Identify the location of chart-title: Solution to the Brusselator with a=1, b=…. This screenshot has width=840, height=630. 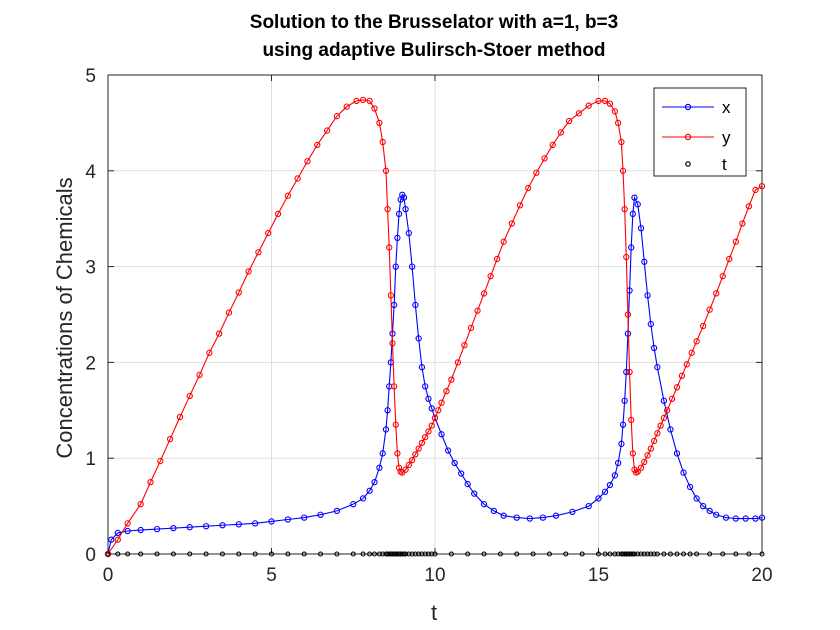
(434, 36).